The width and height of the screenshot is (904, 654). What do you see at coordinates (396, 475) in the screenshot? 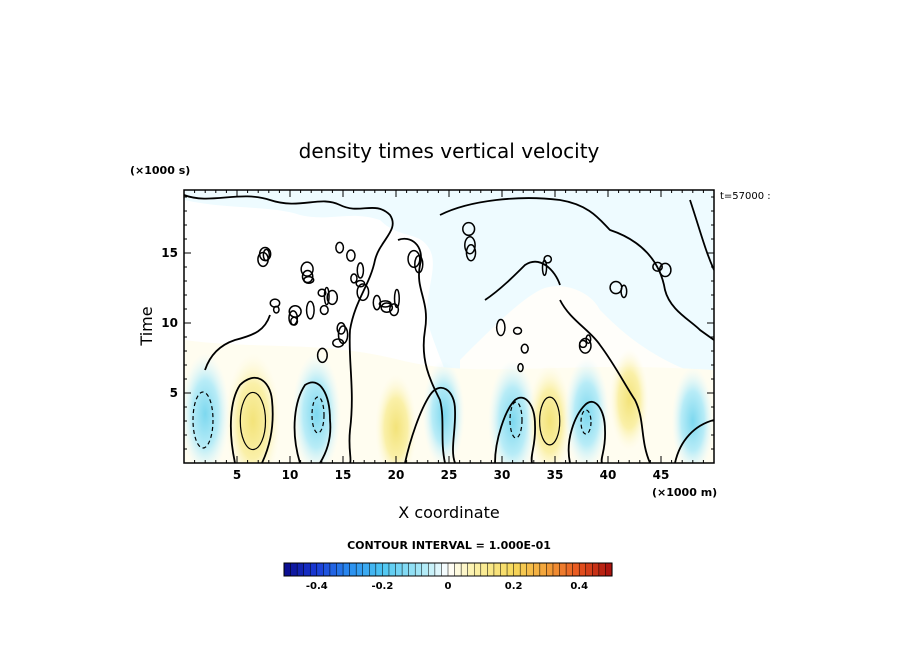
I see `x-tick-label: 20` at bounding box center [396, 475].